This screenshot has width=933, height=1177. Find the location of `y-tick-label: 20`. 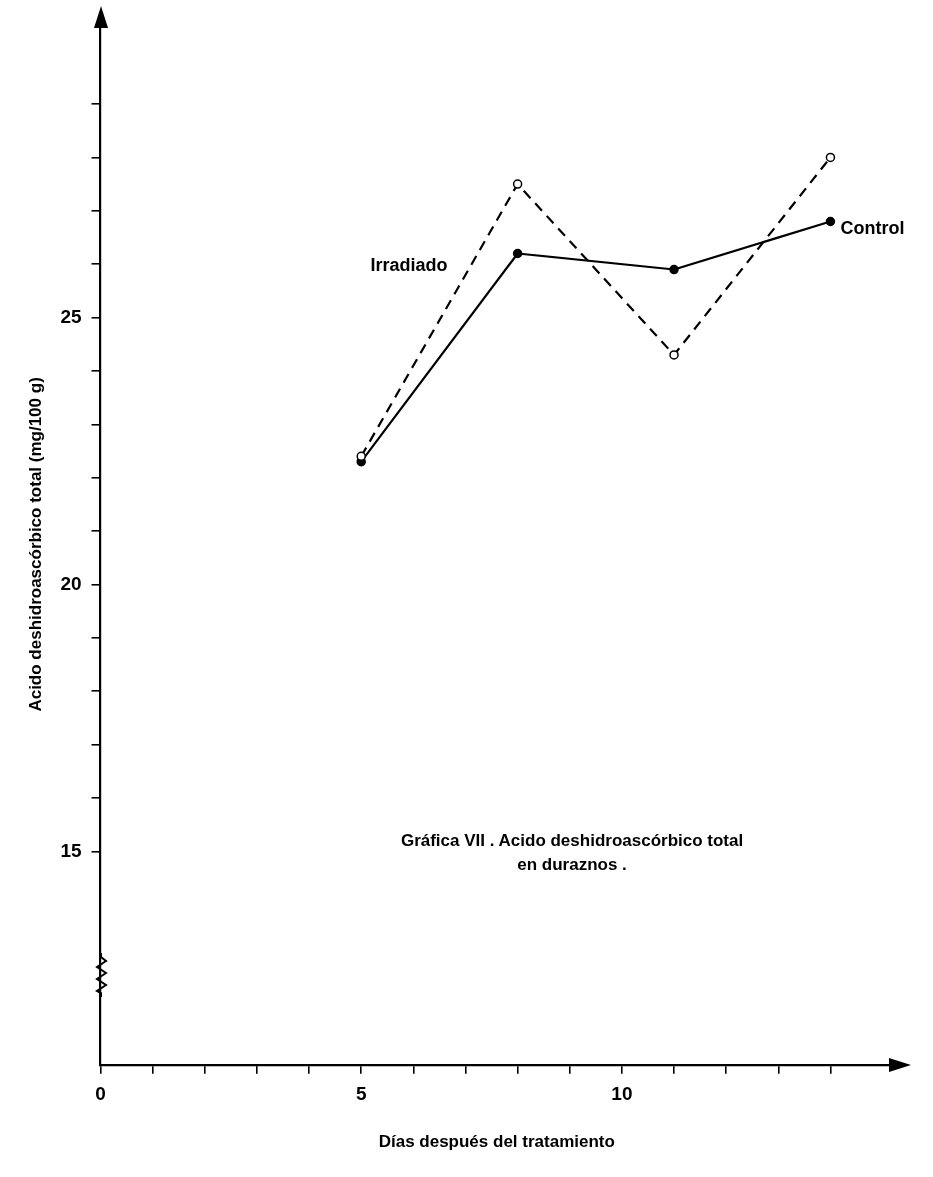

y-tick-label: 20 is located at coordinates (71, 583).